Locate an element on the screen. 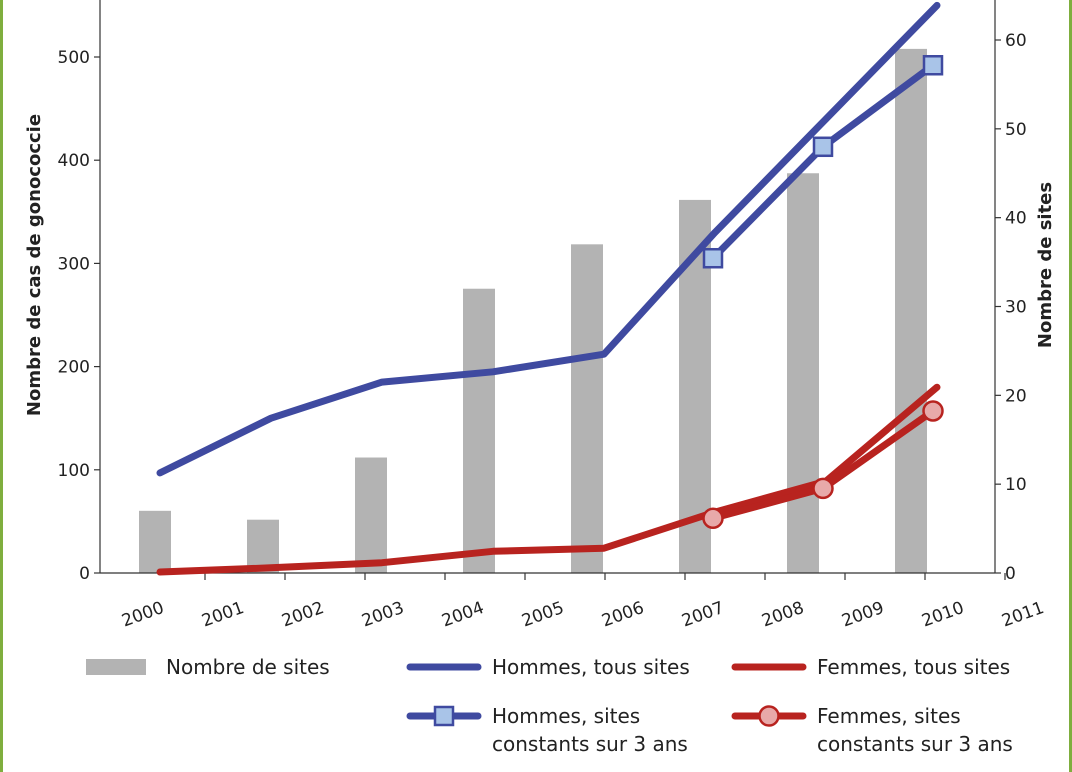  x-tick-label: 2001 is located at coordinates (222, 615).